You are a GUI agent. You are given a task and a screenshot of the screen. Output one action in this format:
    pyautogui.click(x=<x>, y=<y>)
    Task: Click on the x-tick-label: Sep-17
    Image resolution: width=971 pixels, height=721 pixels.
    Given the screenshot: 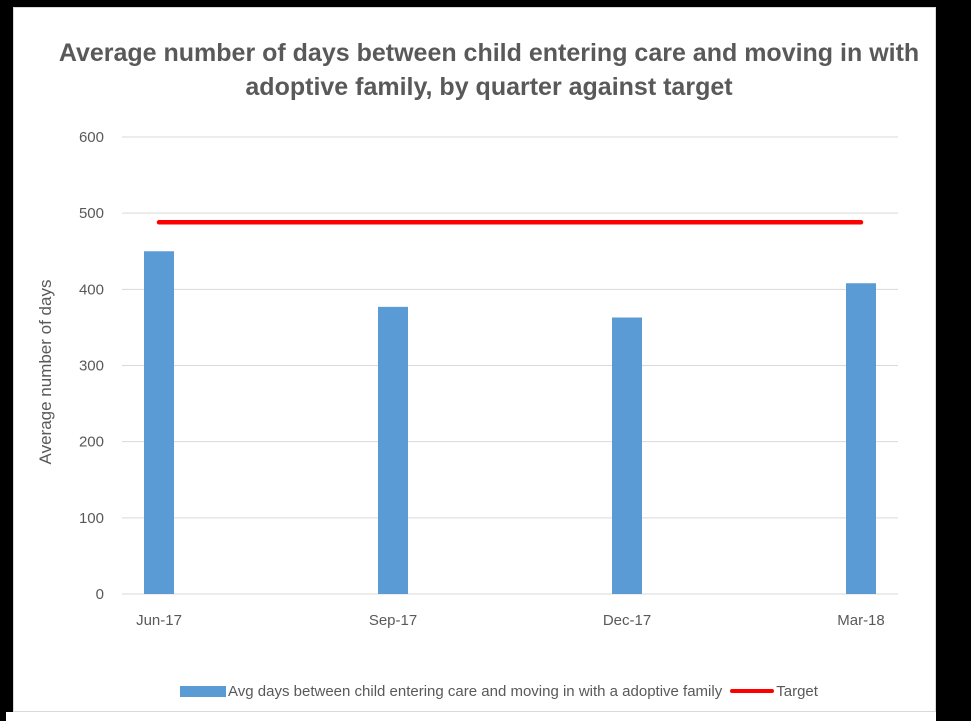 What is the action you would take?
    pyautogui.click(x=393, y=620)
    